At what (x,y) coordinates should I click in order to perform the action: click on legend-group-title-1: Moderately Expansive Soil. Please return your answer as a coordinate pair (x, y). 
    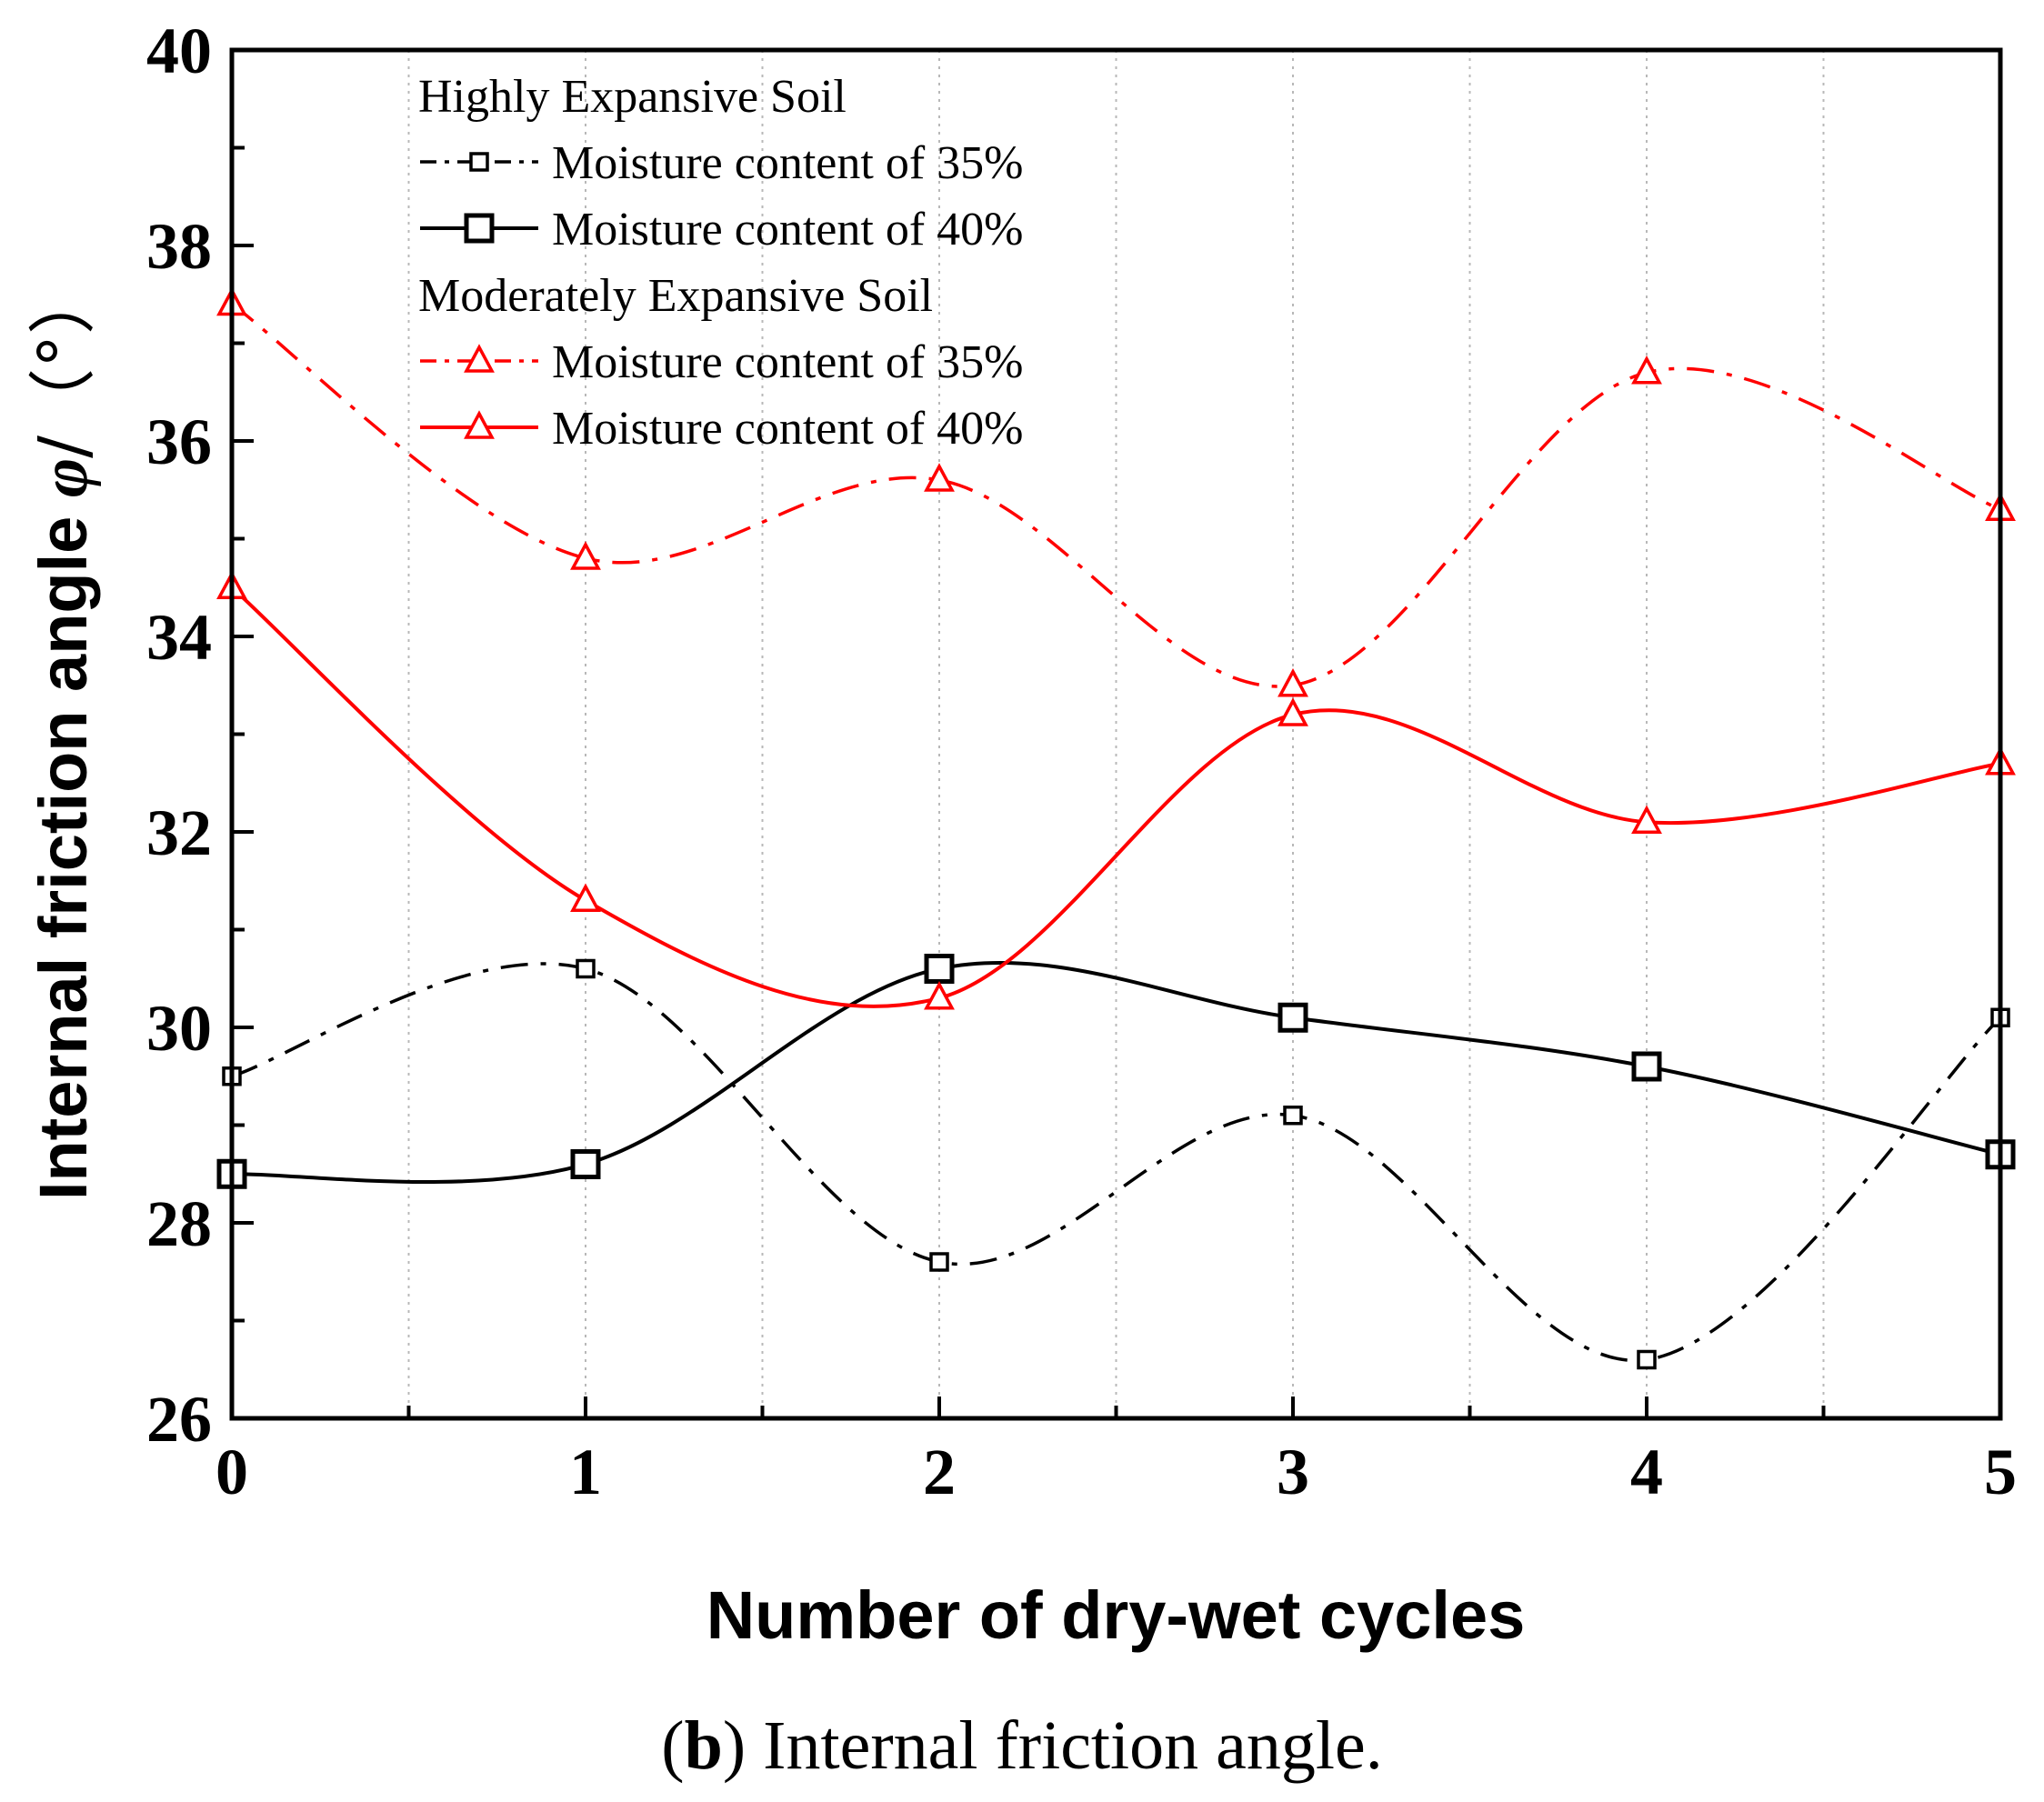
    Looking at the image, I should click on (676, 296).